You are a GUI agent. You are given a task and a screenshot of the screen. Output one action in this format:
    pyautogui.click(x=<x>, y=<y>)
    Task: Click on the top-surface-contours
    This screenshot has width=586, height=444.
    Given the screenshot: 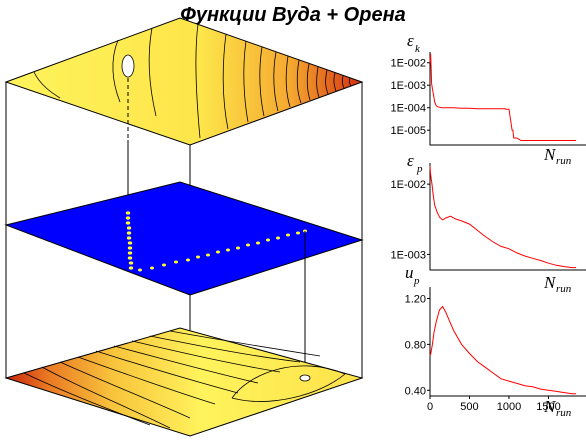 What is the action you would take?
    pyautogui.click(x=192, y=81)
    